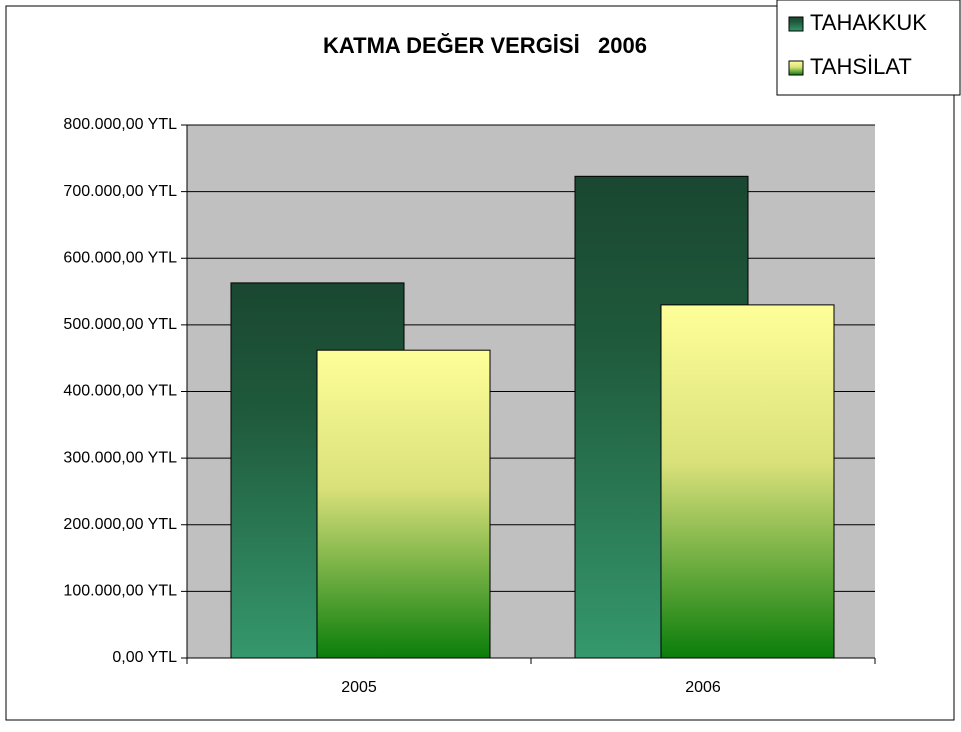 This screenshot has width=961, height=732. What do you see at coordinates (868, 48) in the screenshot?
I see `legend` at bounding box center [868, 48].